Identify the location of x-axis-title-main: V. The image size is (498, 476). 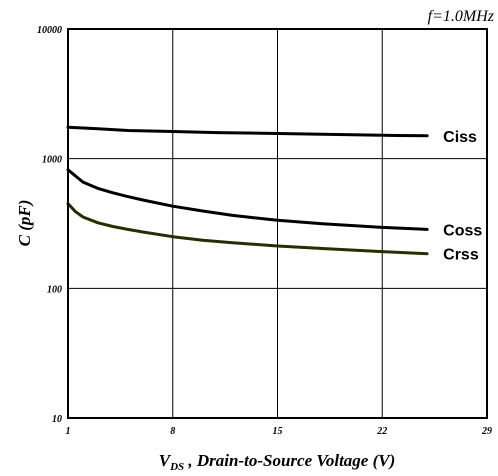
(165, 460).